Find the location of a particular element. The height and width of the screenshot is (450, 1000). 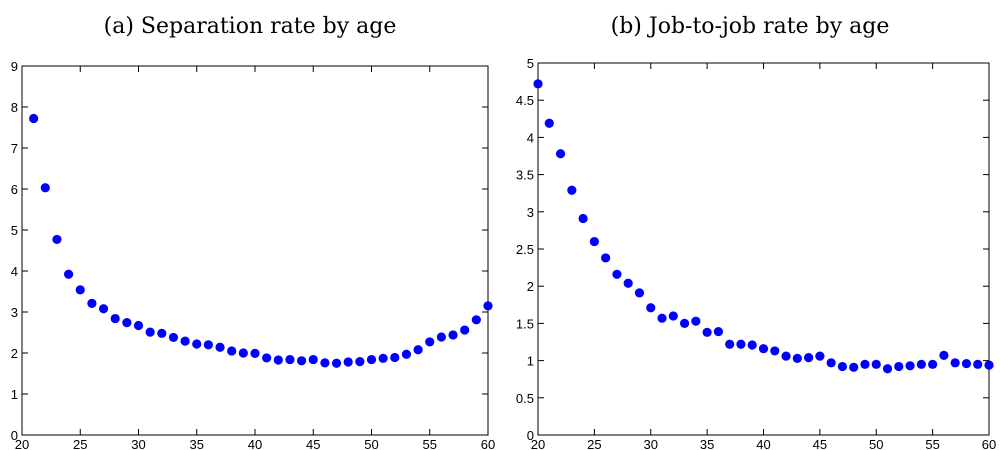

y-tick-label: 5 is located at coordinates (530, 63).